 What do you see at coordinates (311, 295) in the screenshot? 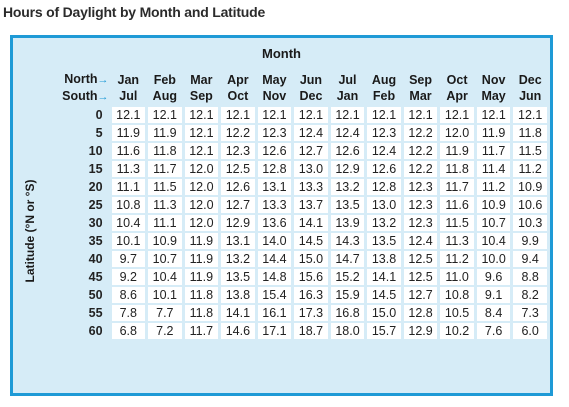
I see `daylight-hours-cell: 16.3` at bounding box center [311, 295].